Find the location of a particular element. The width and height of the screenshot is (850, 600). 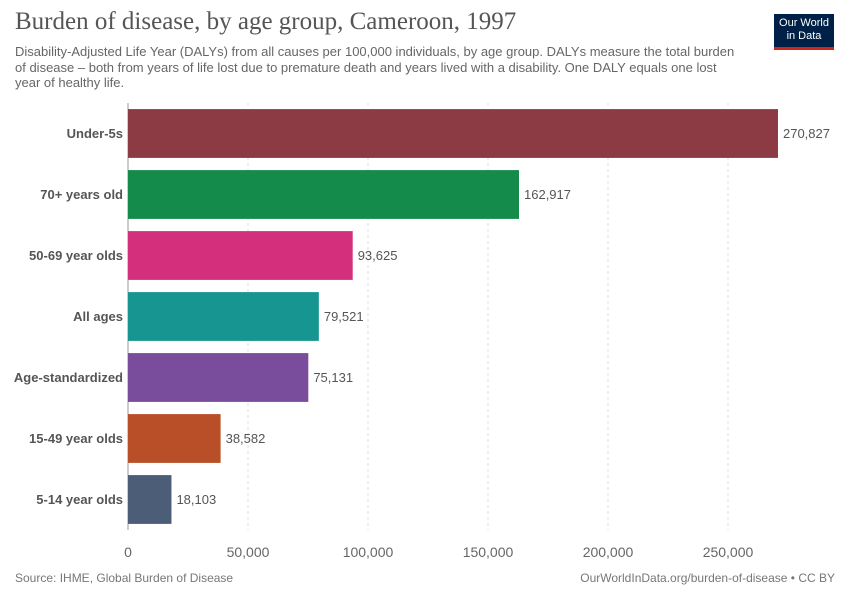

value-label: 162,917 is located at coordinates (547, 194).